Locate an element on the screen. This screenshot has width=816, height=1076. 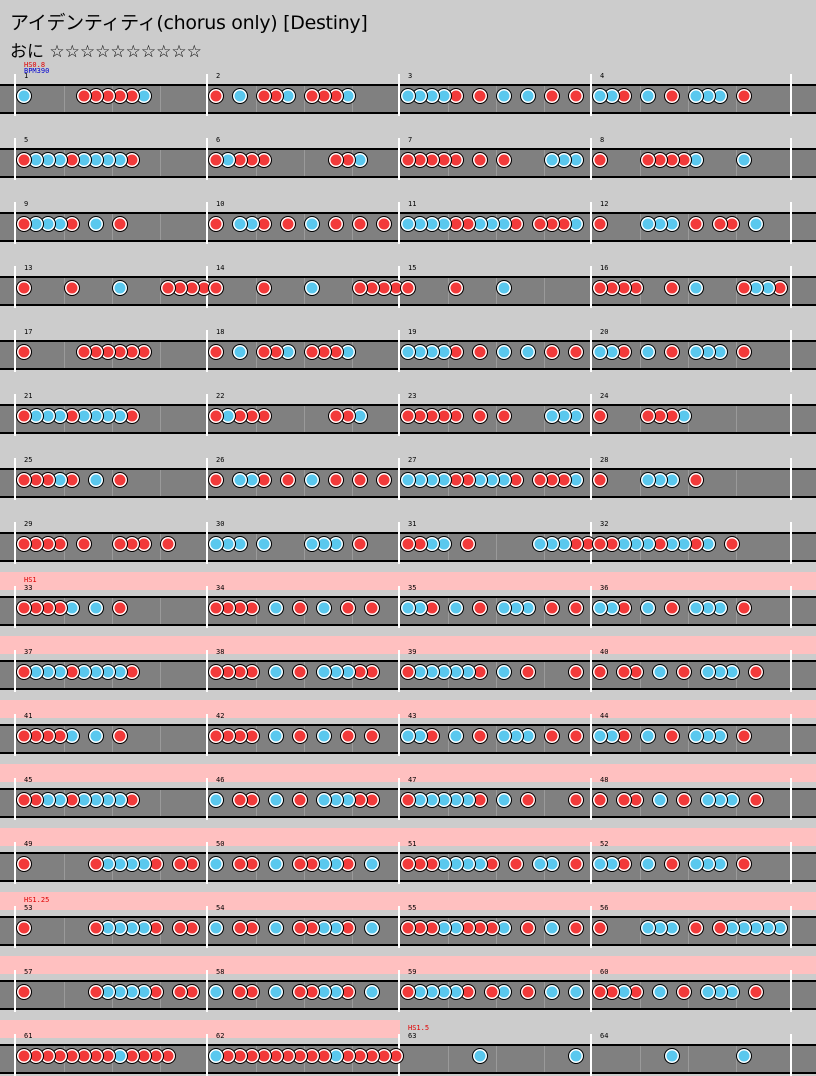
measure-number: 35 is located at coordinates (412, 588).